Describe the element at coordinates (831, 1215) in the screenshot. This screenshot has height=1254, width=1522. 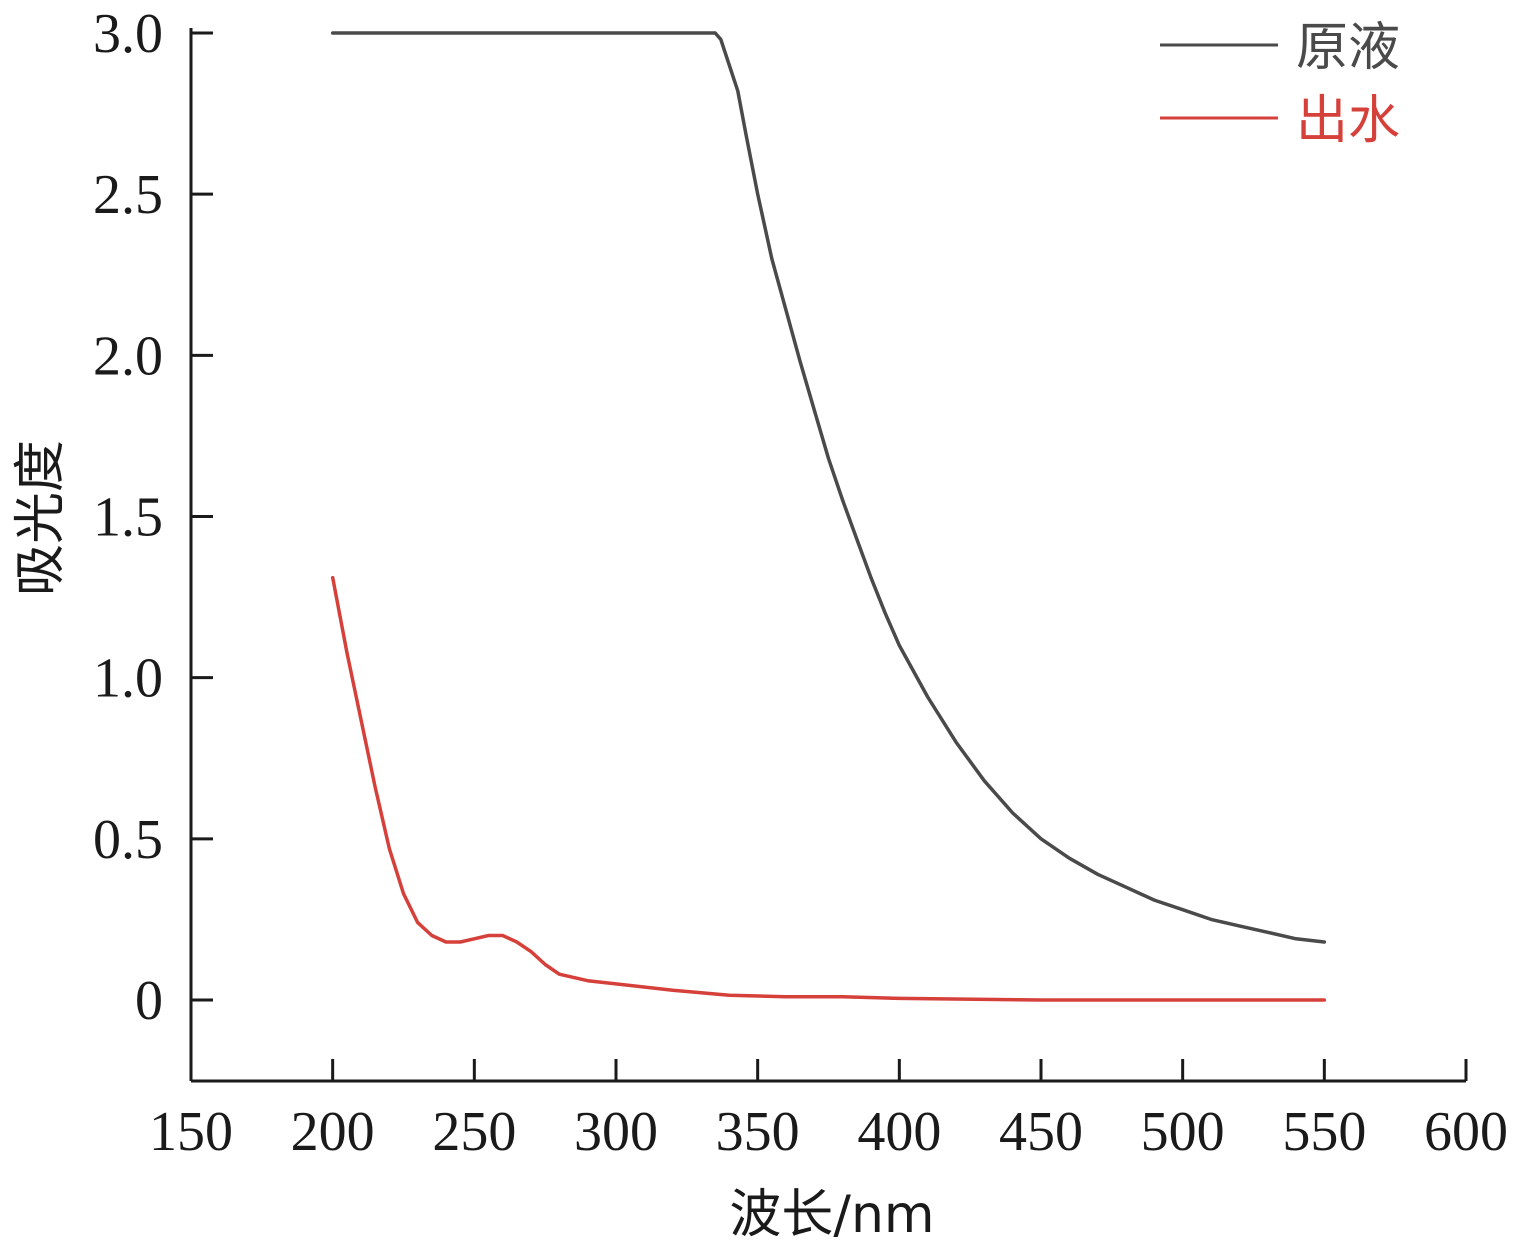
I see `x-axis-title: 波长/nm` at that location.